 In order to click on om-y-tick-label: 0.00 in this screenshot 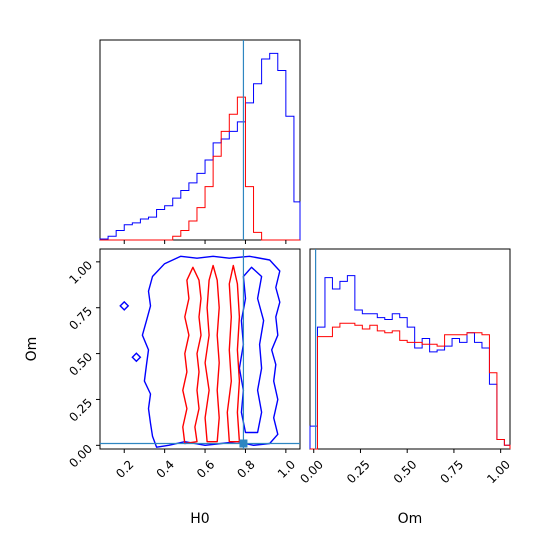, I will do `click(80, 456)`.